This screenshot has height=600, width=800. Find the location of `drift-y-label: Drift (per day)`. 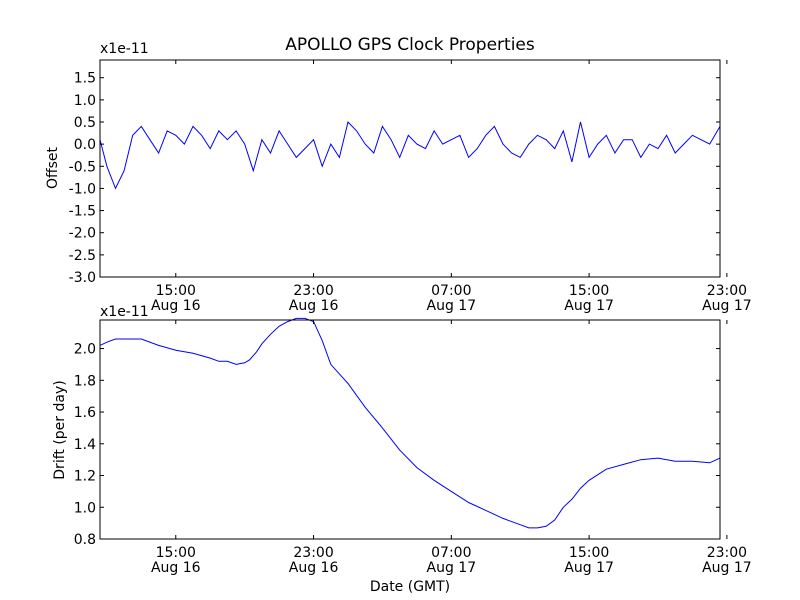

drift-y-label: Drift (per day) is located at coordinates (60, 429).